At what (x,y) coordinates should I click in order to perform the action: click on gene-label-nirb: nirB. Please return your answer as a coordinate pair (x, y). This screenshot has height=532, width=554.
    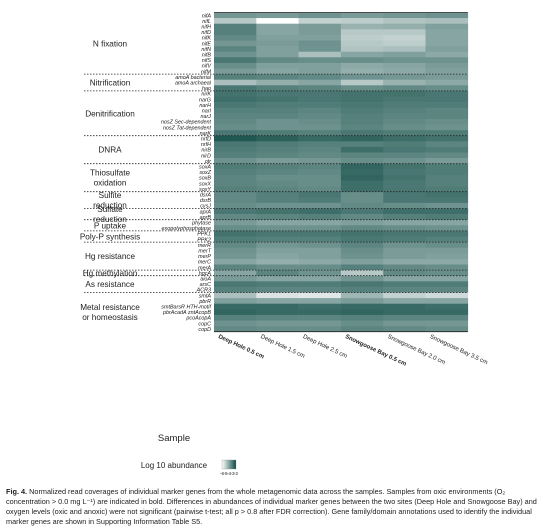
    Looking at the image, I should click on (206, 151).